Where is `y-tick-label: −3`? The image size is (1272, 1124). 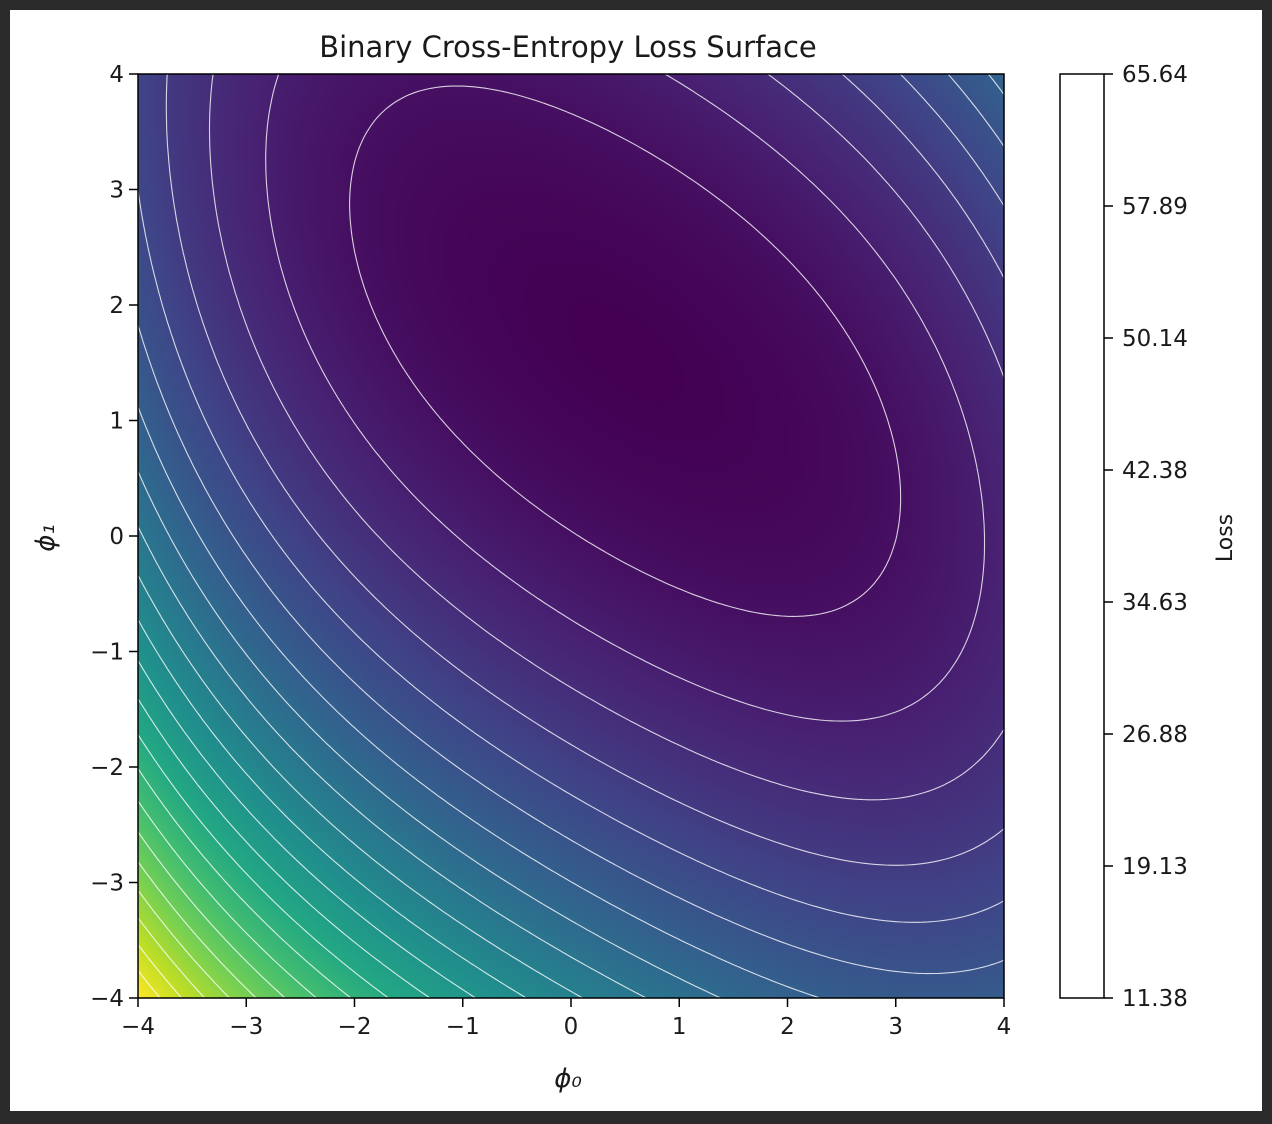 y-tick-label: −3 is located at coordinates (107, 884).